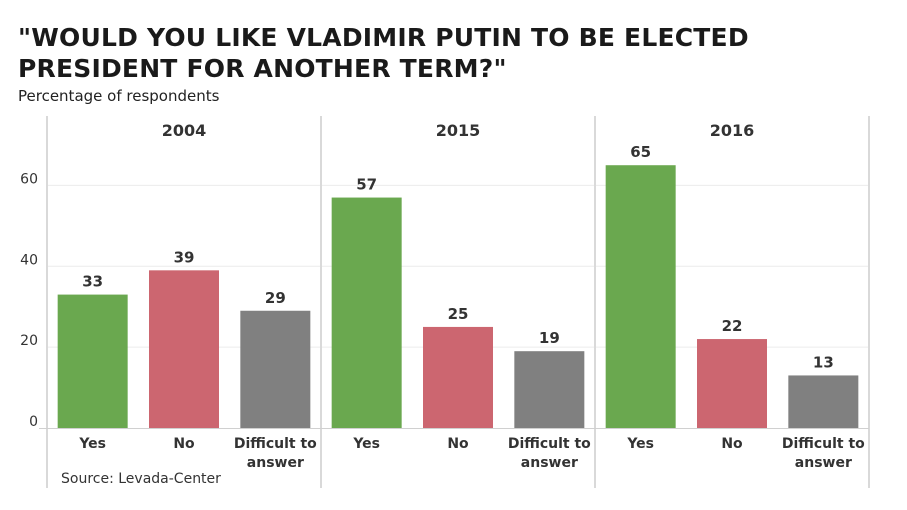  I want to click on data-label: 22, so click(732, 326).